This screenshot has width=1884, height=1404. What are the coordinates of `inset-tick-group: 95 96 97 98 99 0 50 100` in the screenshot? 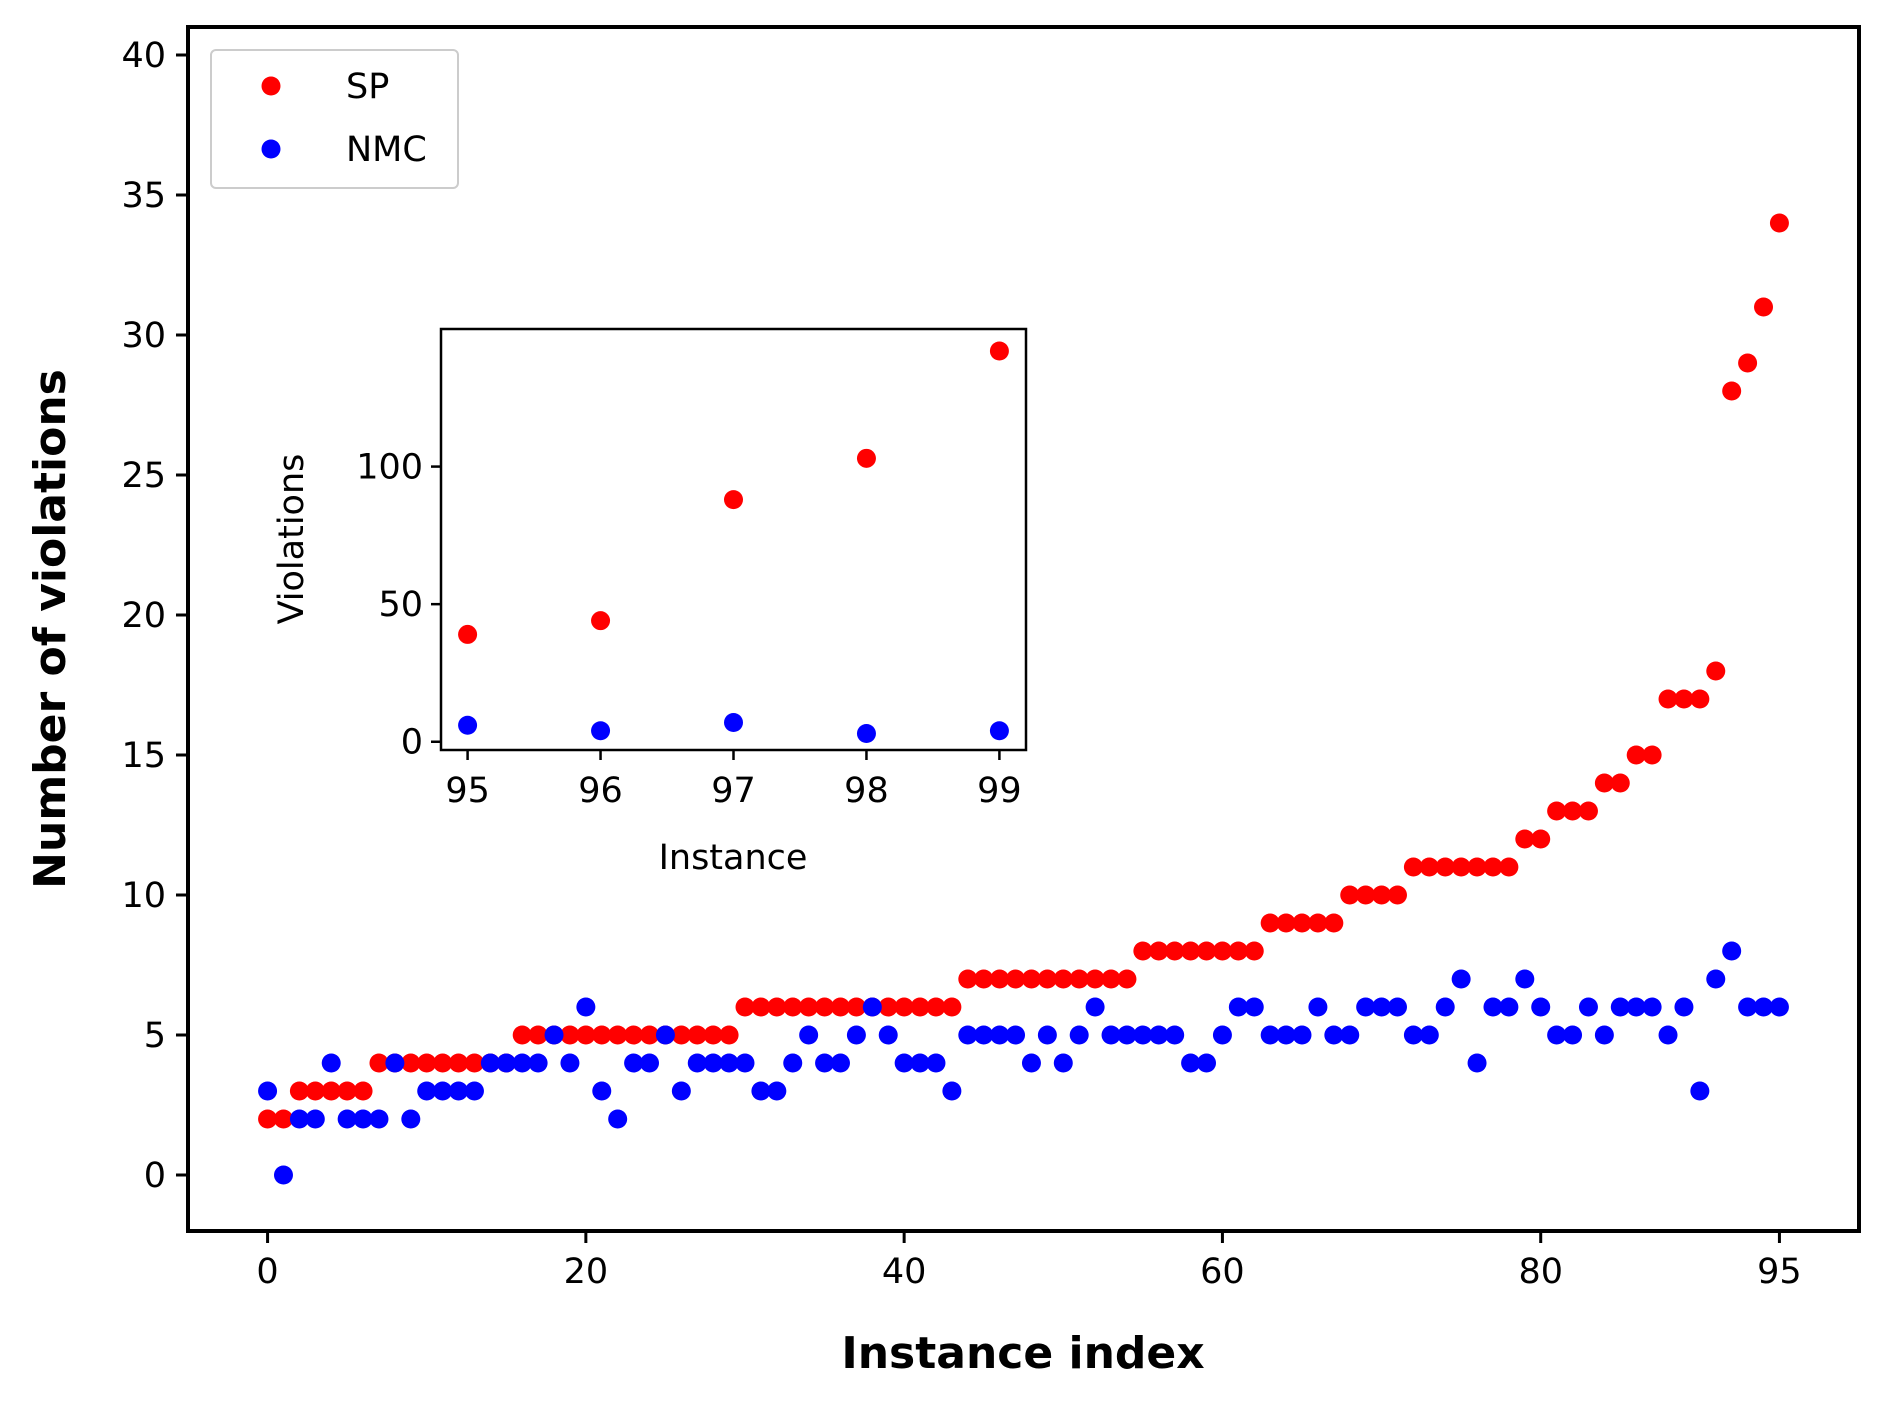 It's located at (688, 629).